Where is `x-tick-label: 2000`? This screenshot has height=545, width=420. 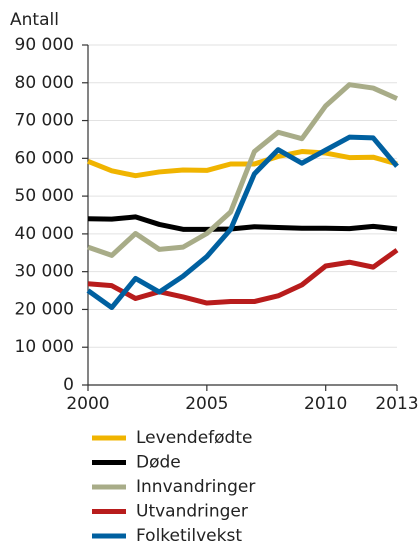 x-tick-label: 2000 is located at coordinates (87, 404).